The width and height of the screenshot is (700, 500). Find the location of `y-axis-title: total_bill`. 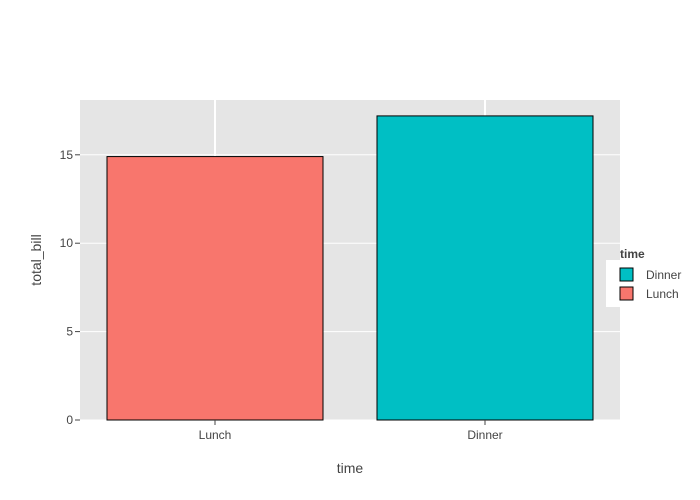

y-axis-title: total_bill is located at coordinates (36, 259).